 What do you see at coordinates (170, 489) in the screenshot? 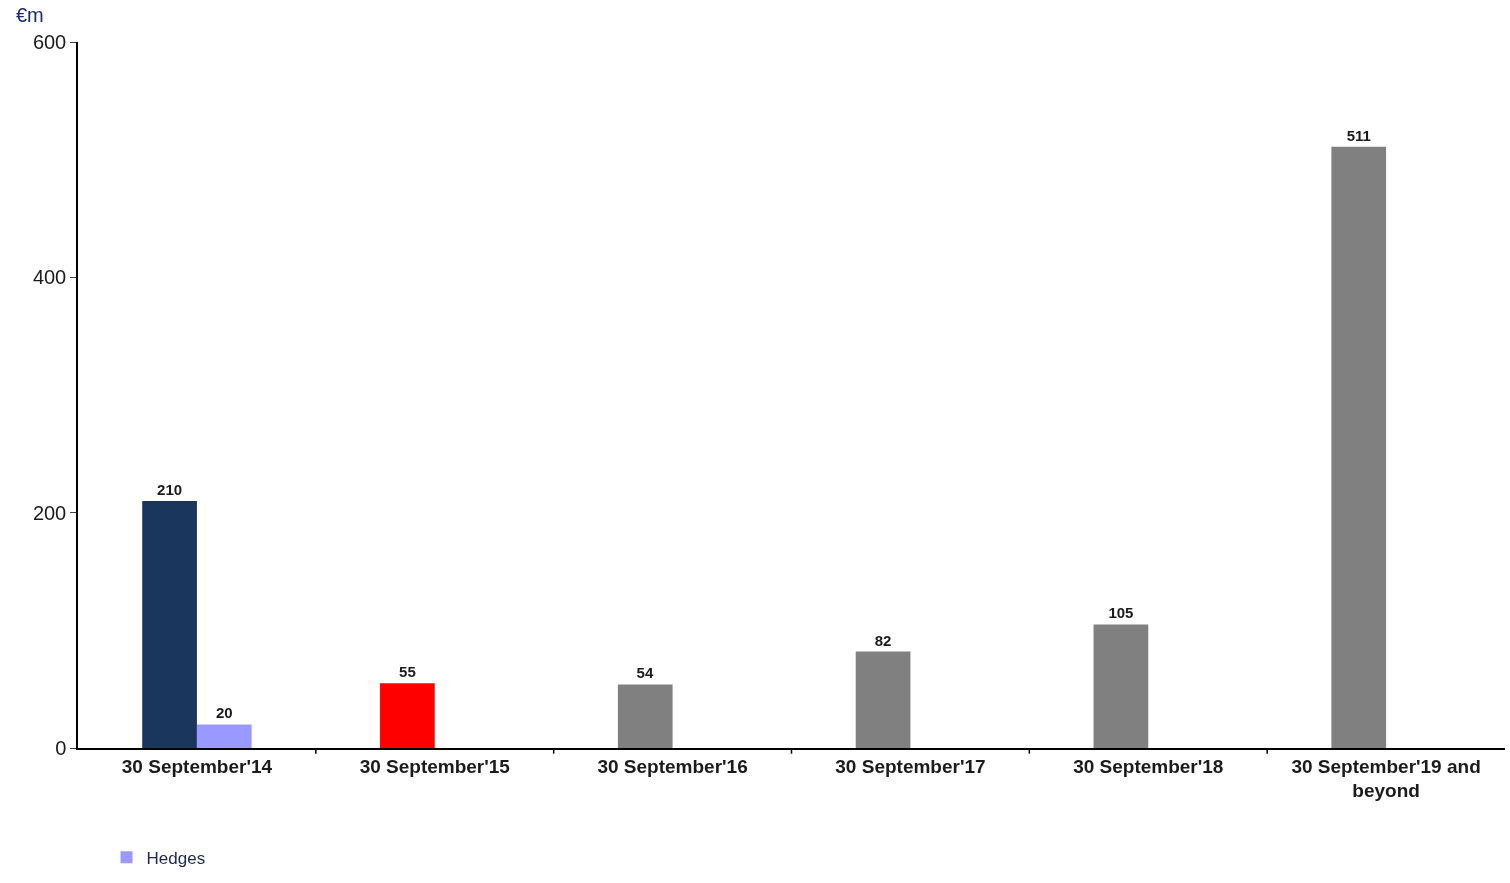
I see `data-label: 210` at bounding box center [170, 489].